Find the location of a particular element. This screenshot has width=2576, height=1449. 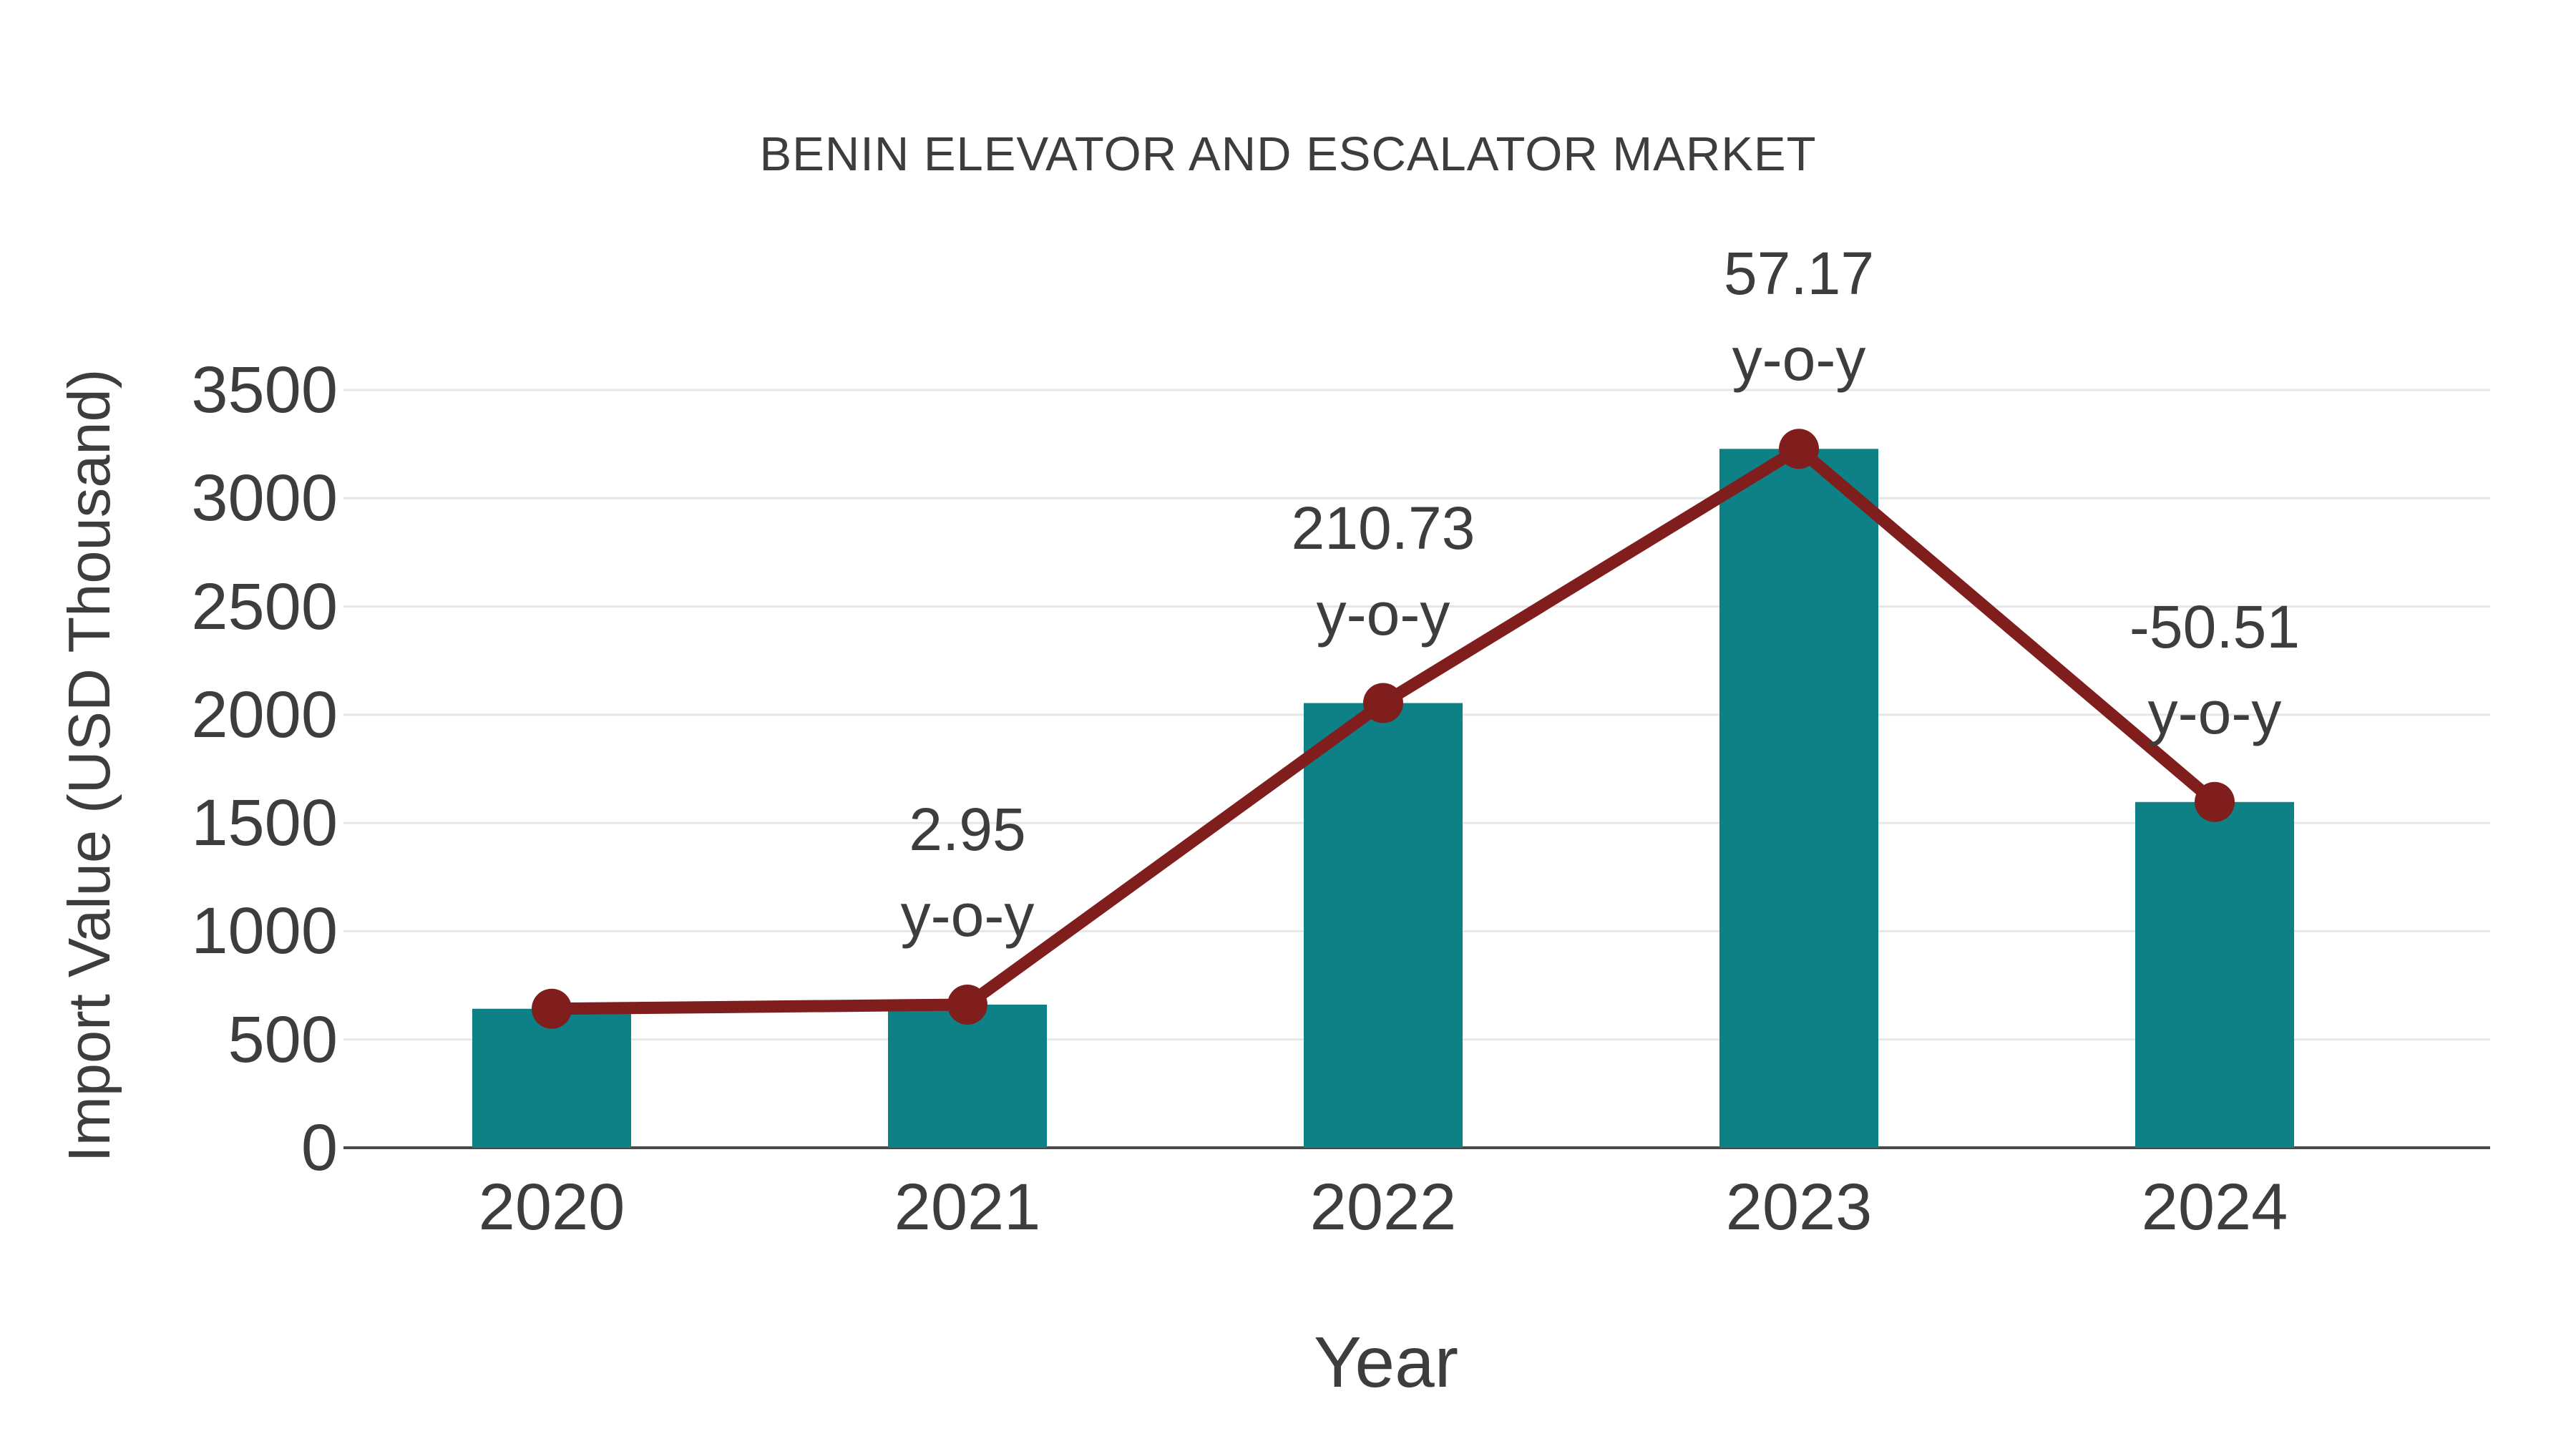

annotation-2022: 210.73 y-o-y is located at coordinates (1383, 571).